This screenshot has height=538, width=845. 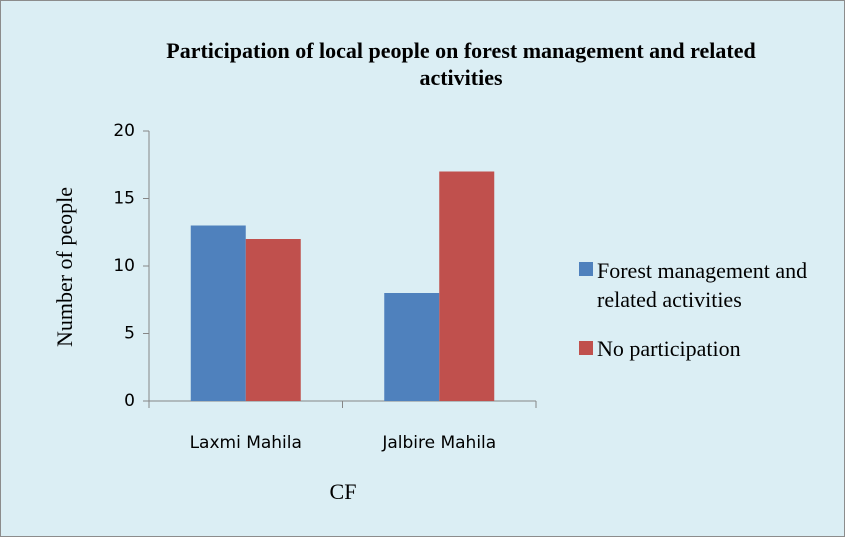 What do you see at coordinates (129, 334) in the screenshot?
I see `y-tick-label: 5` at bounding box center [129, 334].